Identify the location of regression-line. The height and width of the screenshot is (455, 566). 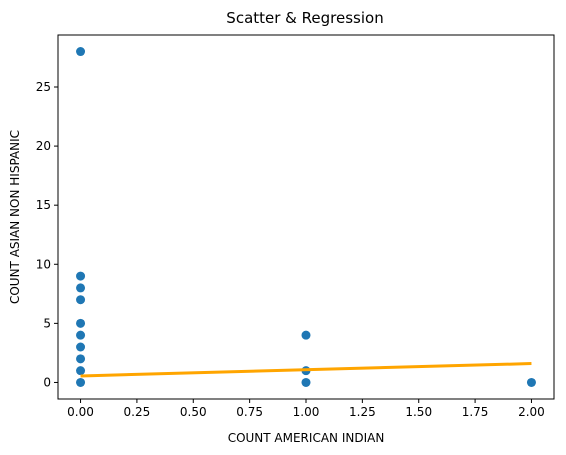
(306, 370).